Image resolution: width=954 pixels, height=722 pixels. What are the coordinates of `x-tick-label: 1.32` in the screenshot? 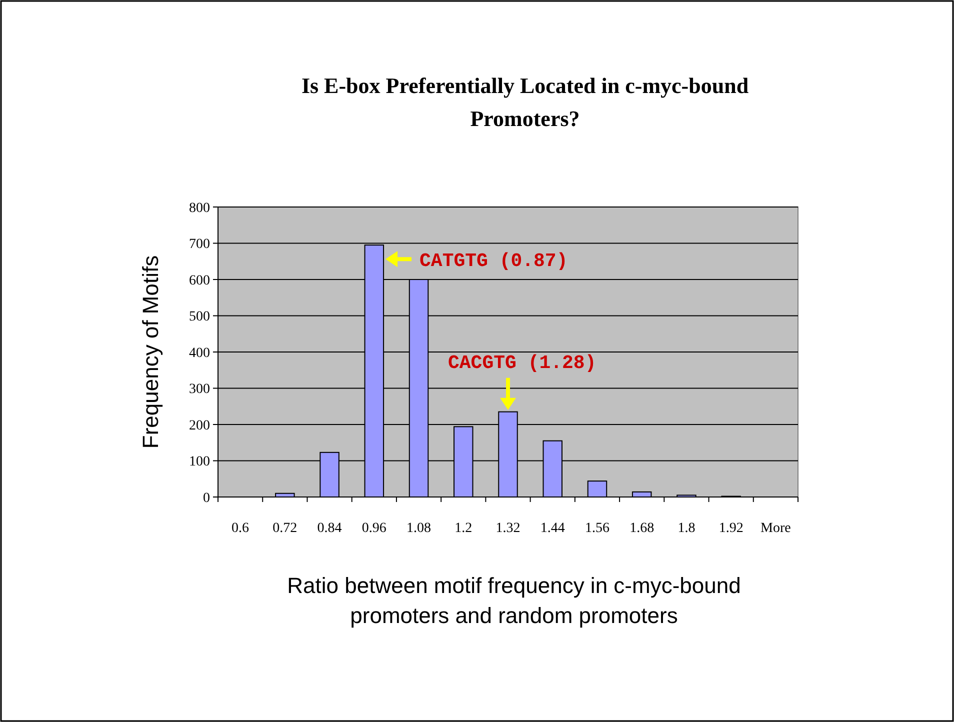 It's located at (508, 528).